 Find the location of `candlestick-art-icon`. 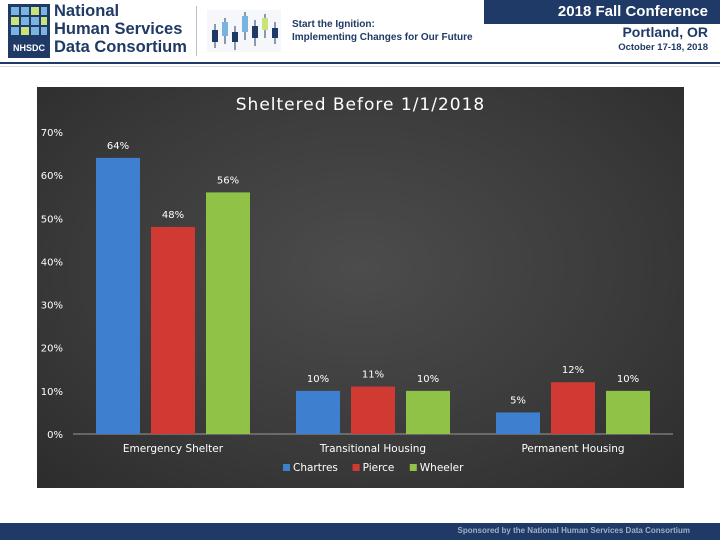

candlestick-art-icon is located at coordinates (244, 31).